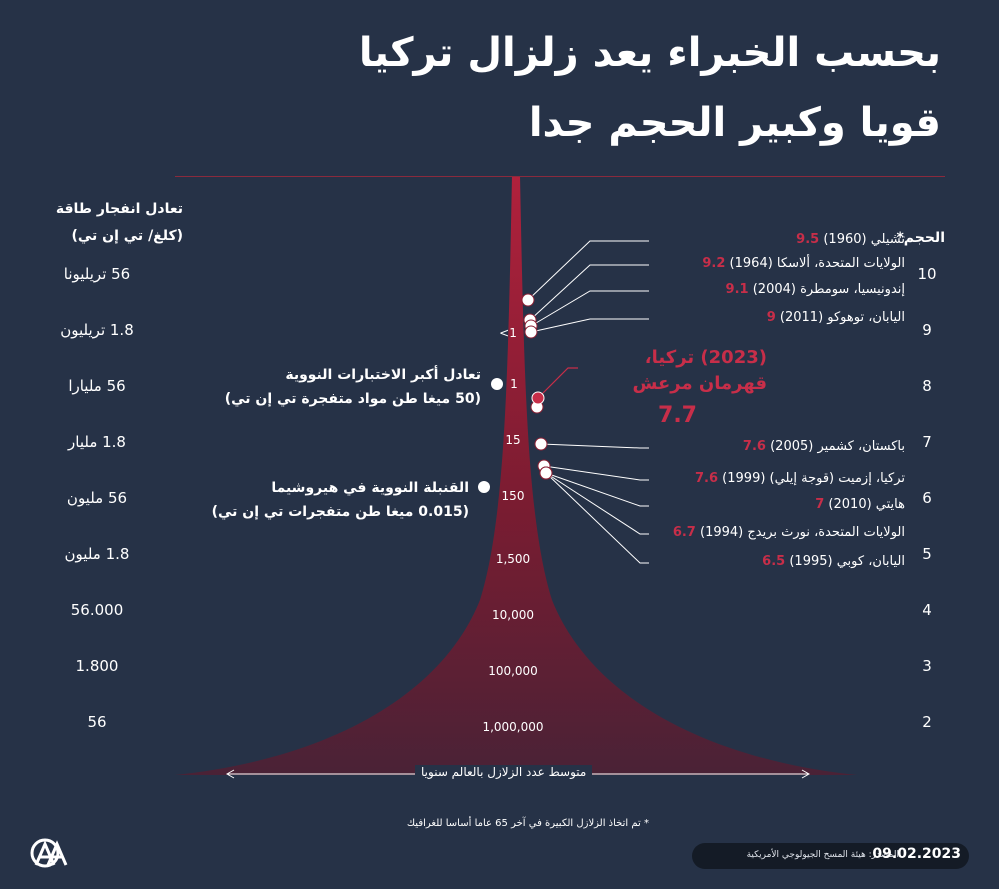 This screenshot has width=999, height=889. Describe the element at coordinates (560, 176) in the screenshot. I see `title-divider` at that location.